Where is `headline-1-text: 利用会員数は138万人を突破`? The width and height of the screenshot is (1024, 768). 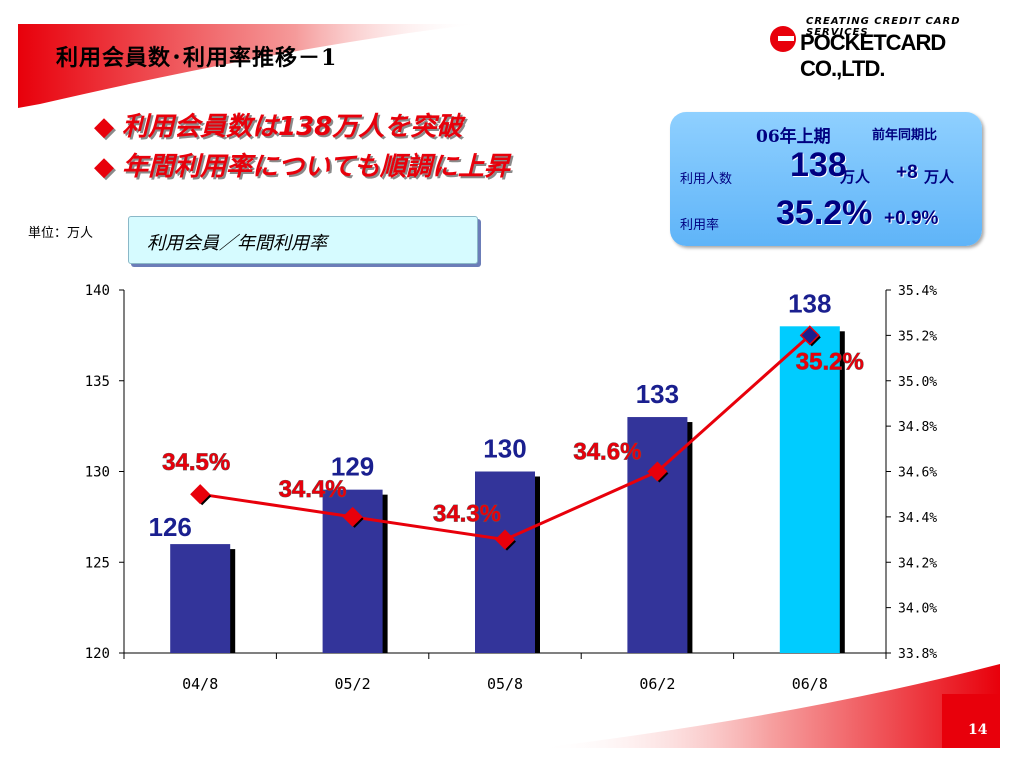 headline-1-text: 利用会員数は138万人を突破 is located at coordinates (292, 127).